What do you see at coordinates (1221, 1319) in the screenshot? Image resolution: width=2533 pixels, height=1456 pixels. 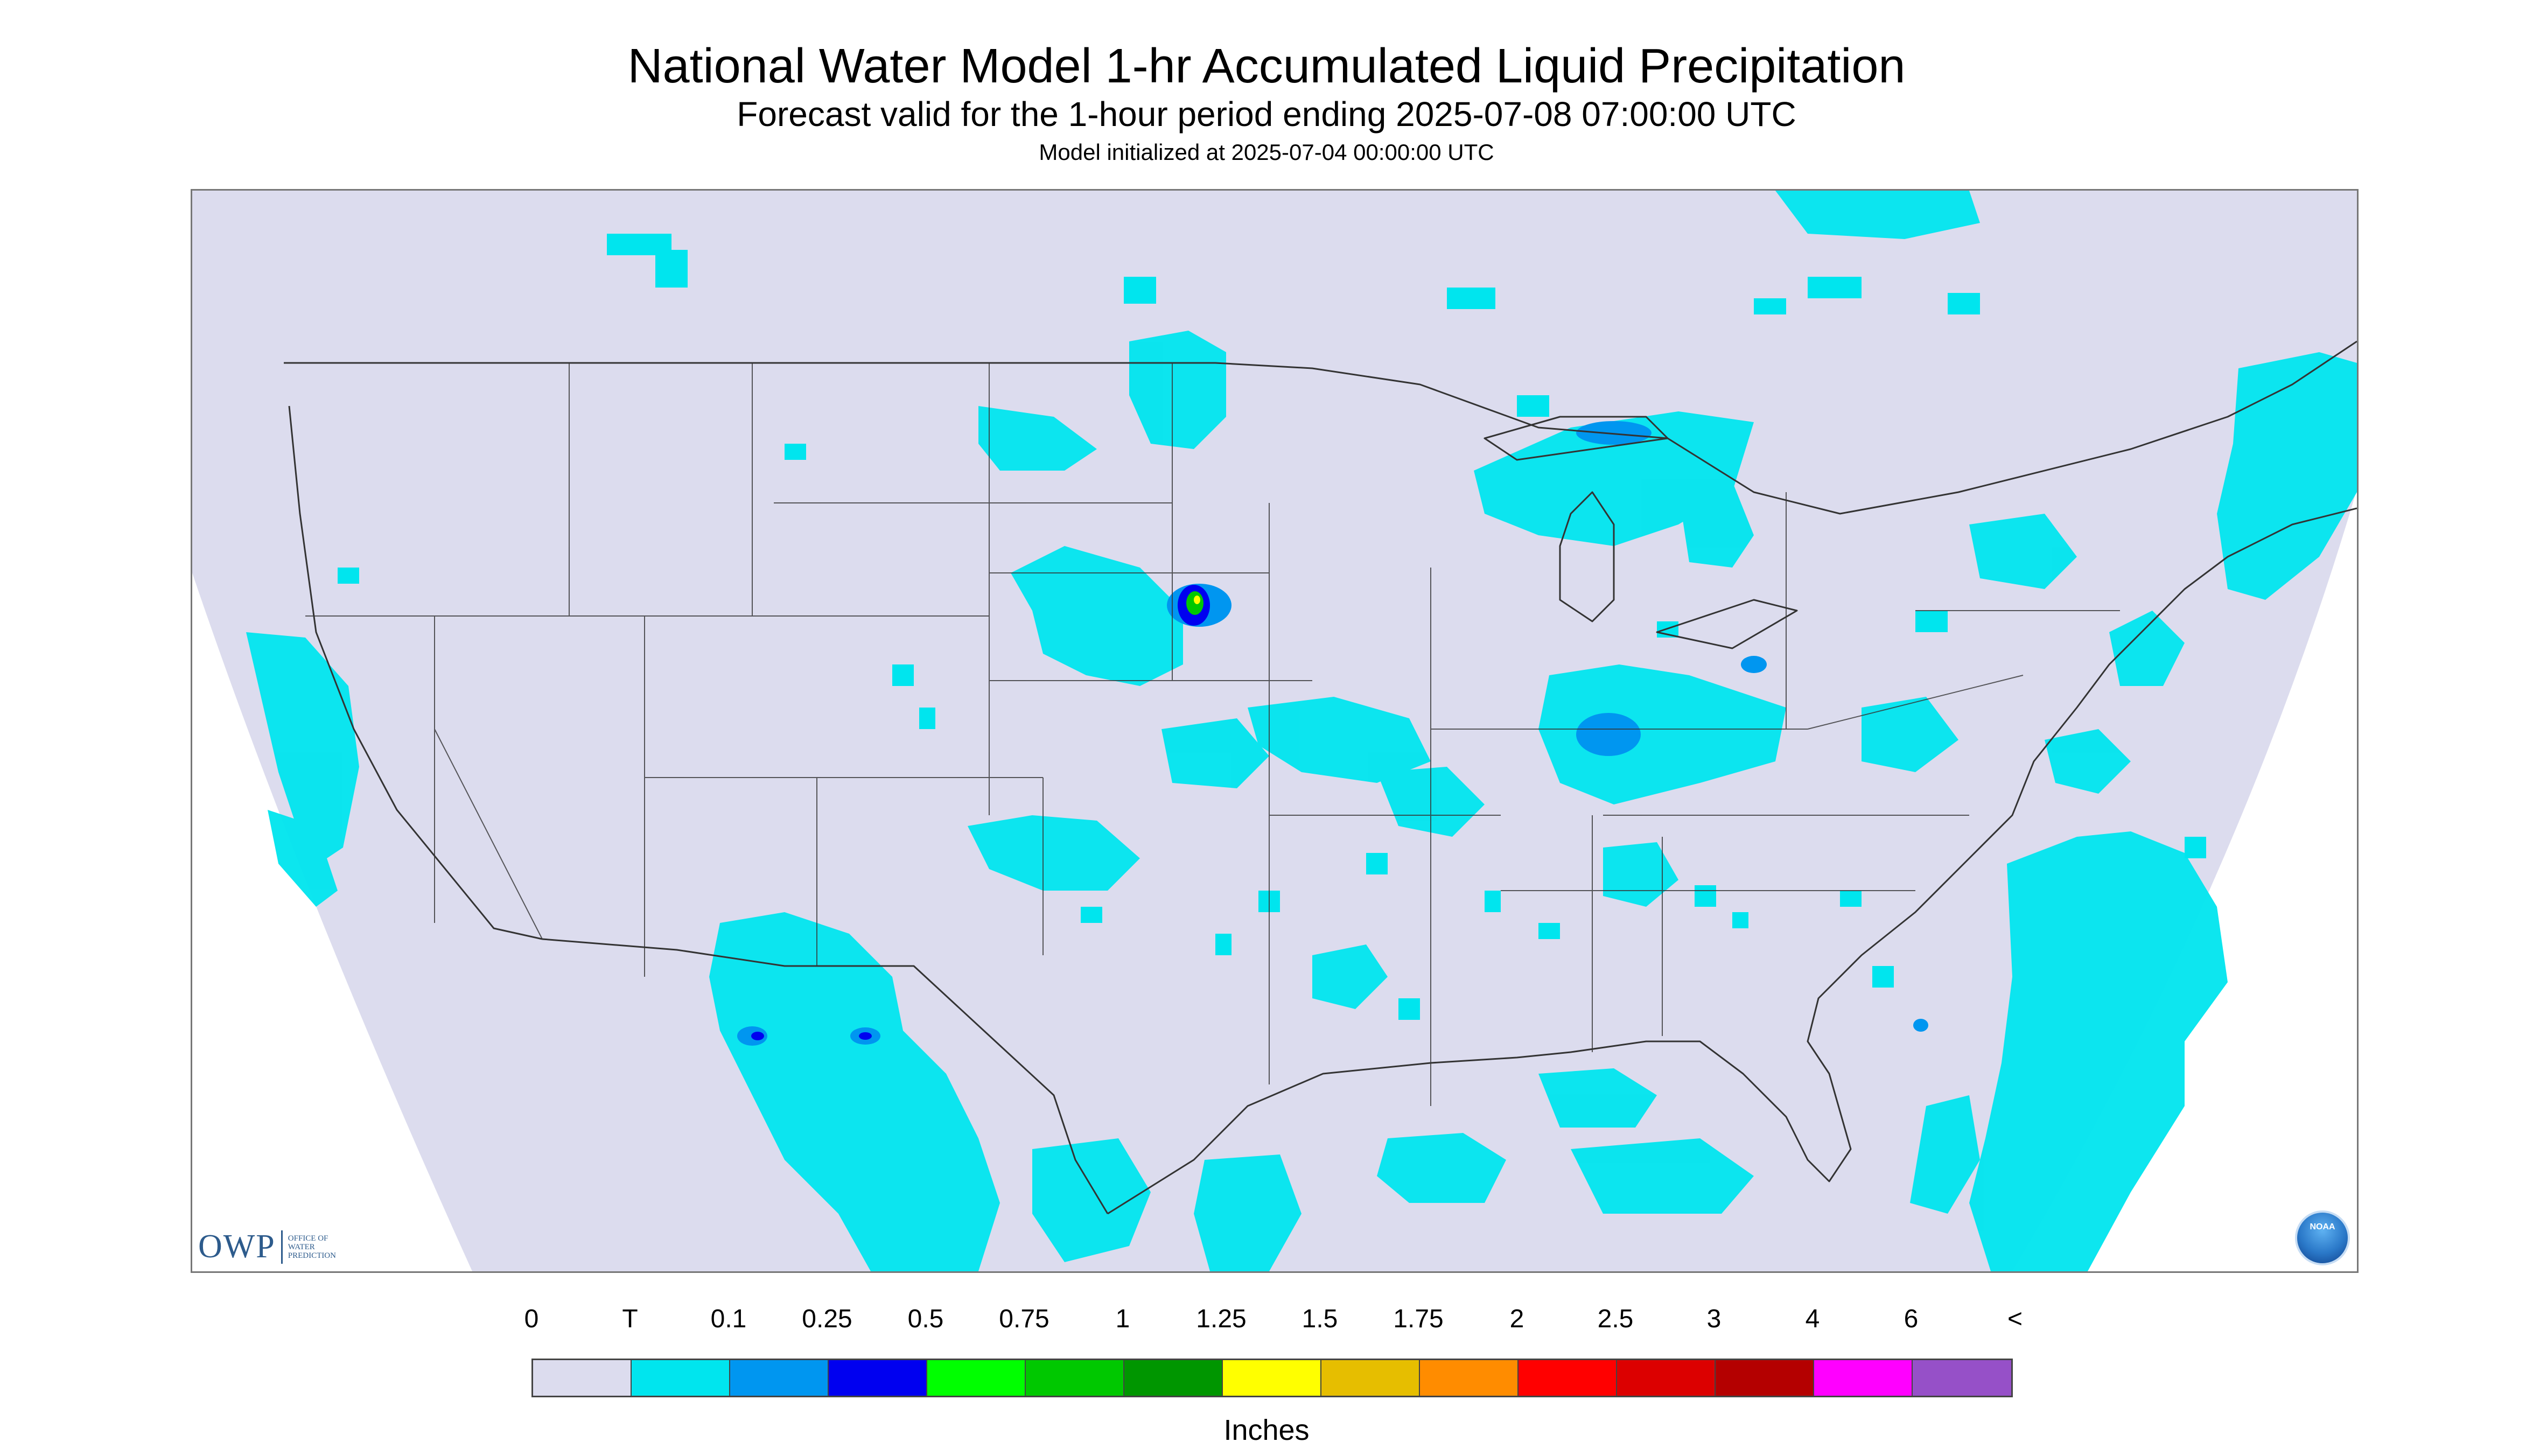 I see `legend-label: 1.25` at bounding box center [1221, 1319].